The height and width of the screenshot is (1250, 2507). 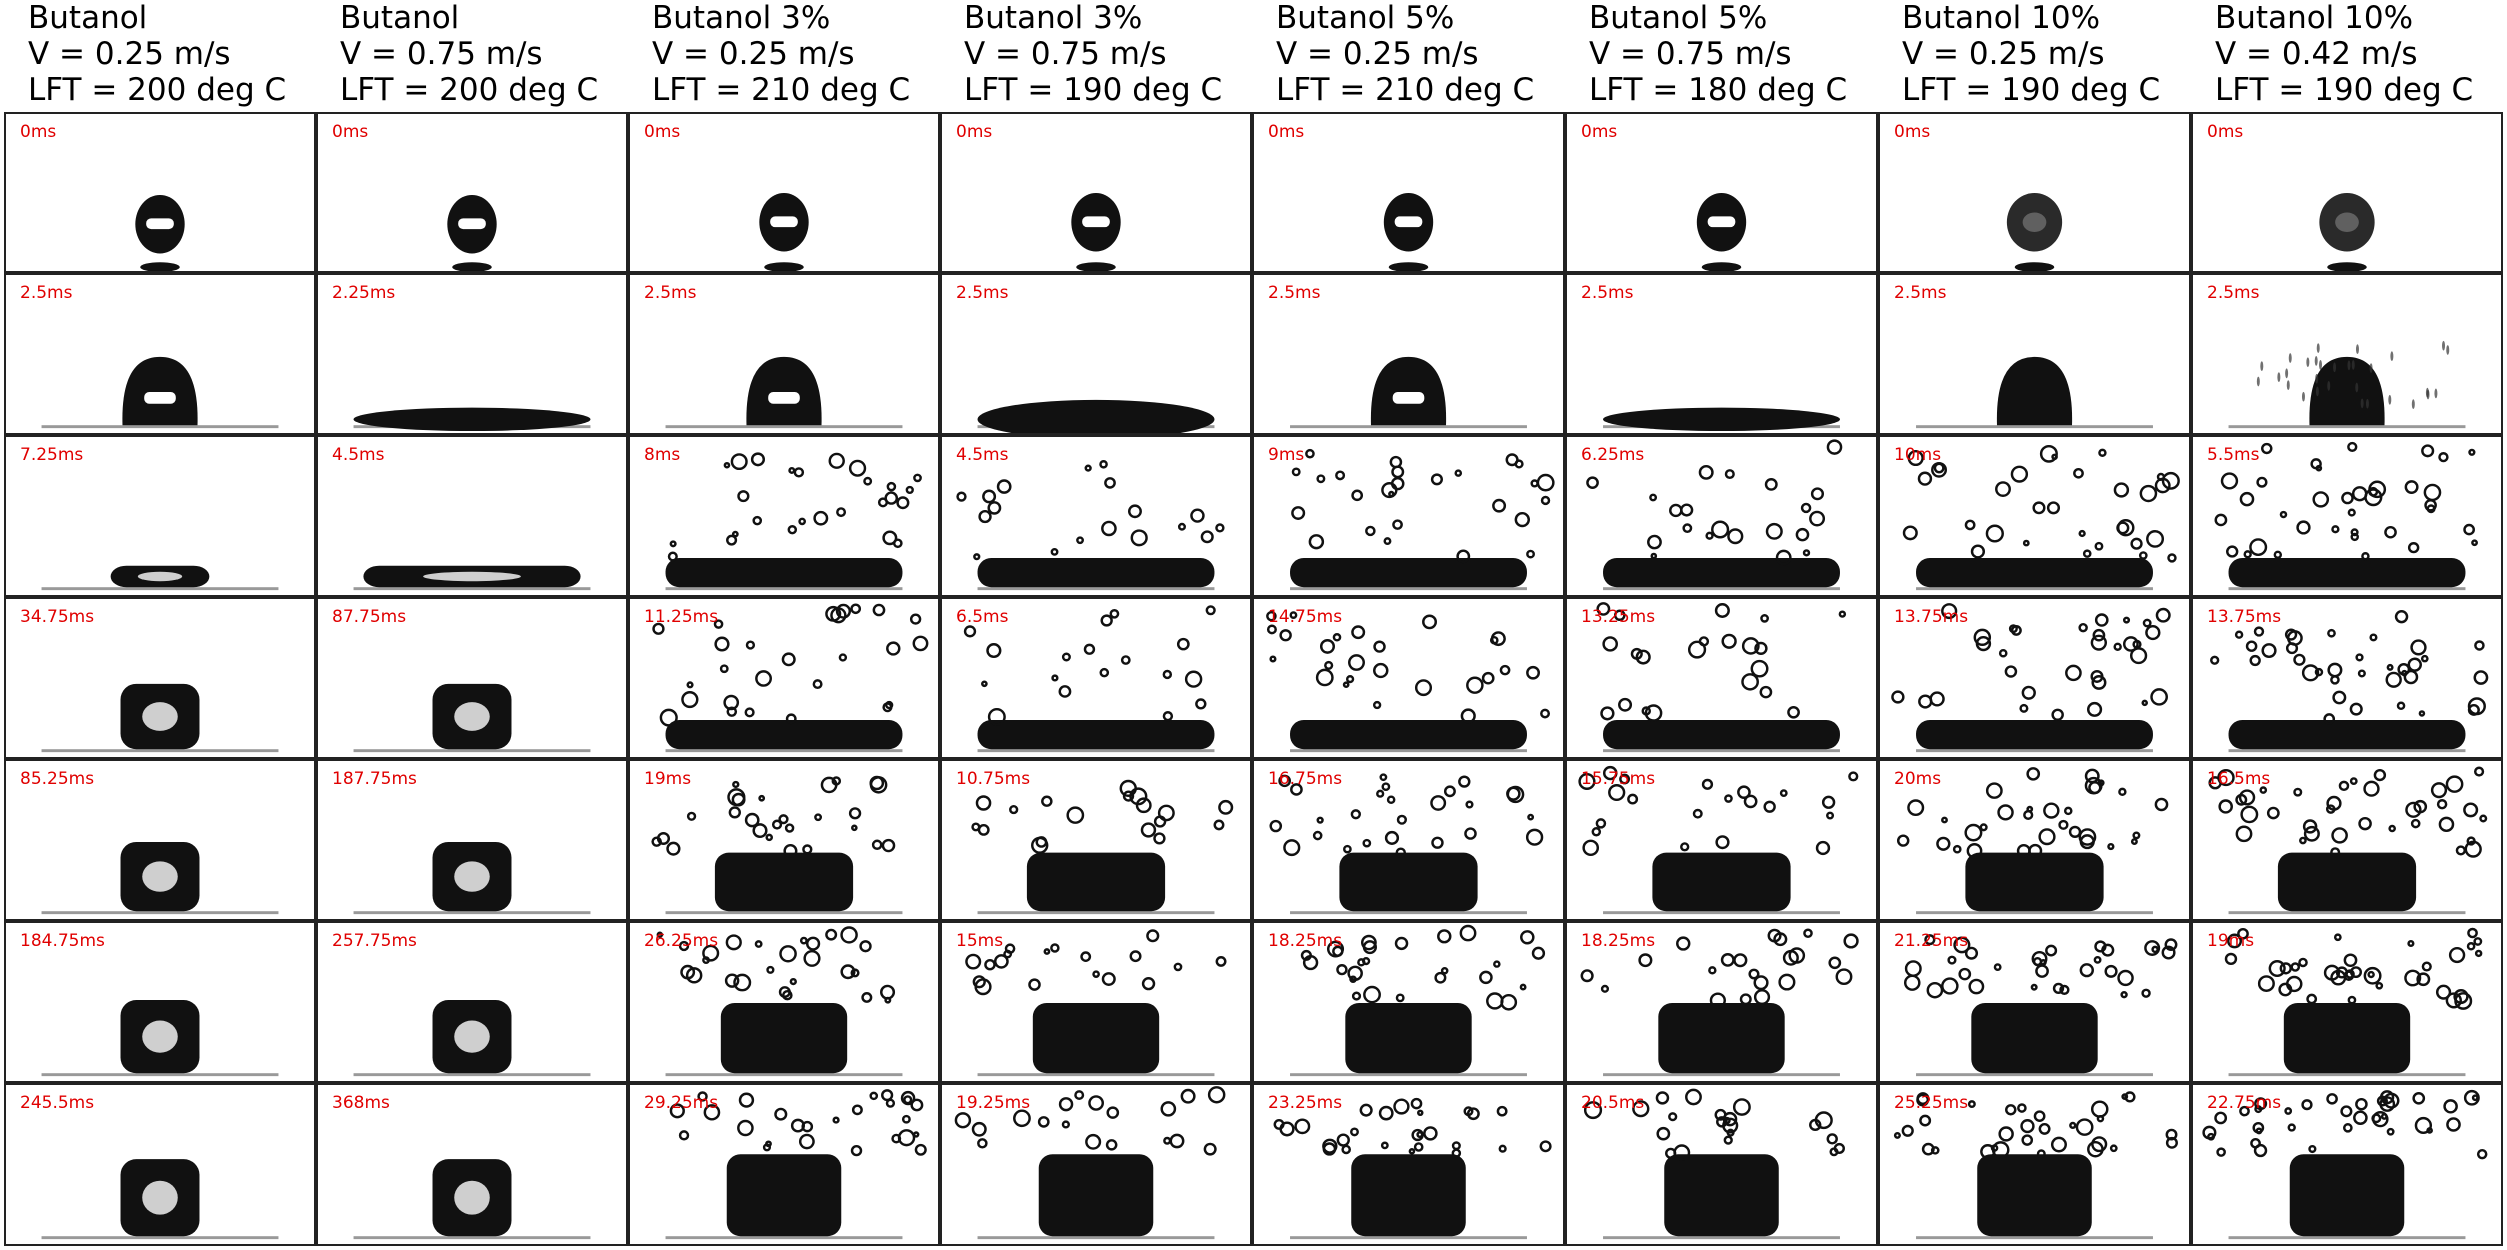 What do you see at coordinates (1405, 90) in the screenshot?
I see `column-header-line3: LFT = 210 deg C` at bounding box center [1405, 90].